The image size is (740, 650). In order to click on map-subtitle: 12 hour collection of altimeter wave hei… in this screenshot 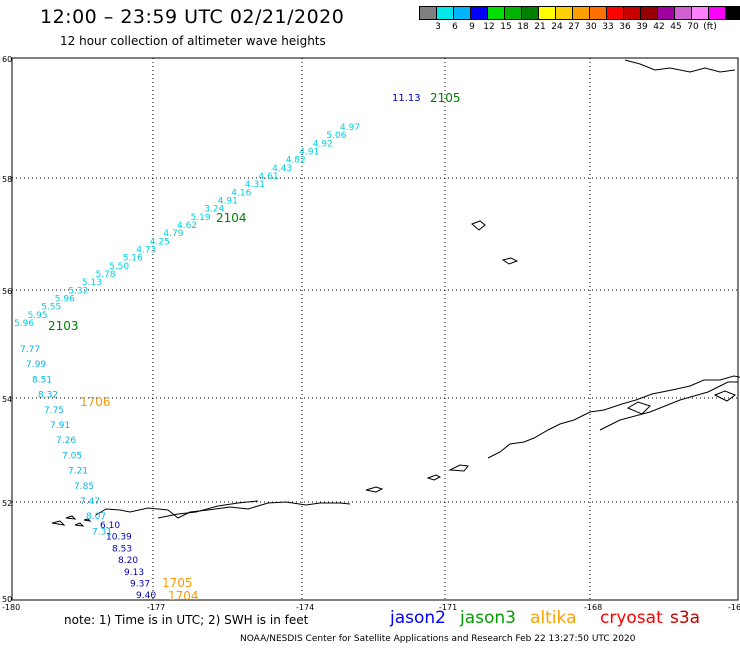, I will do `click(193, 41)`.